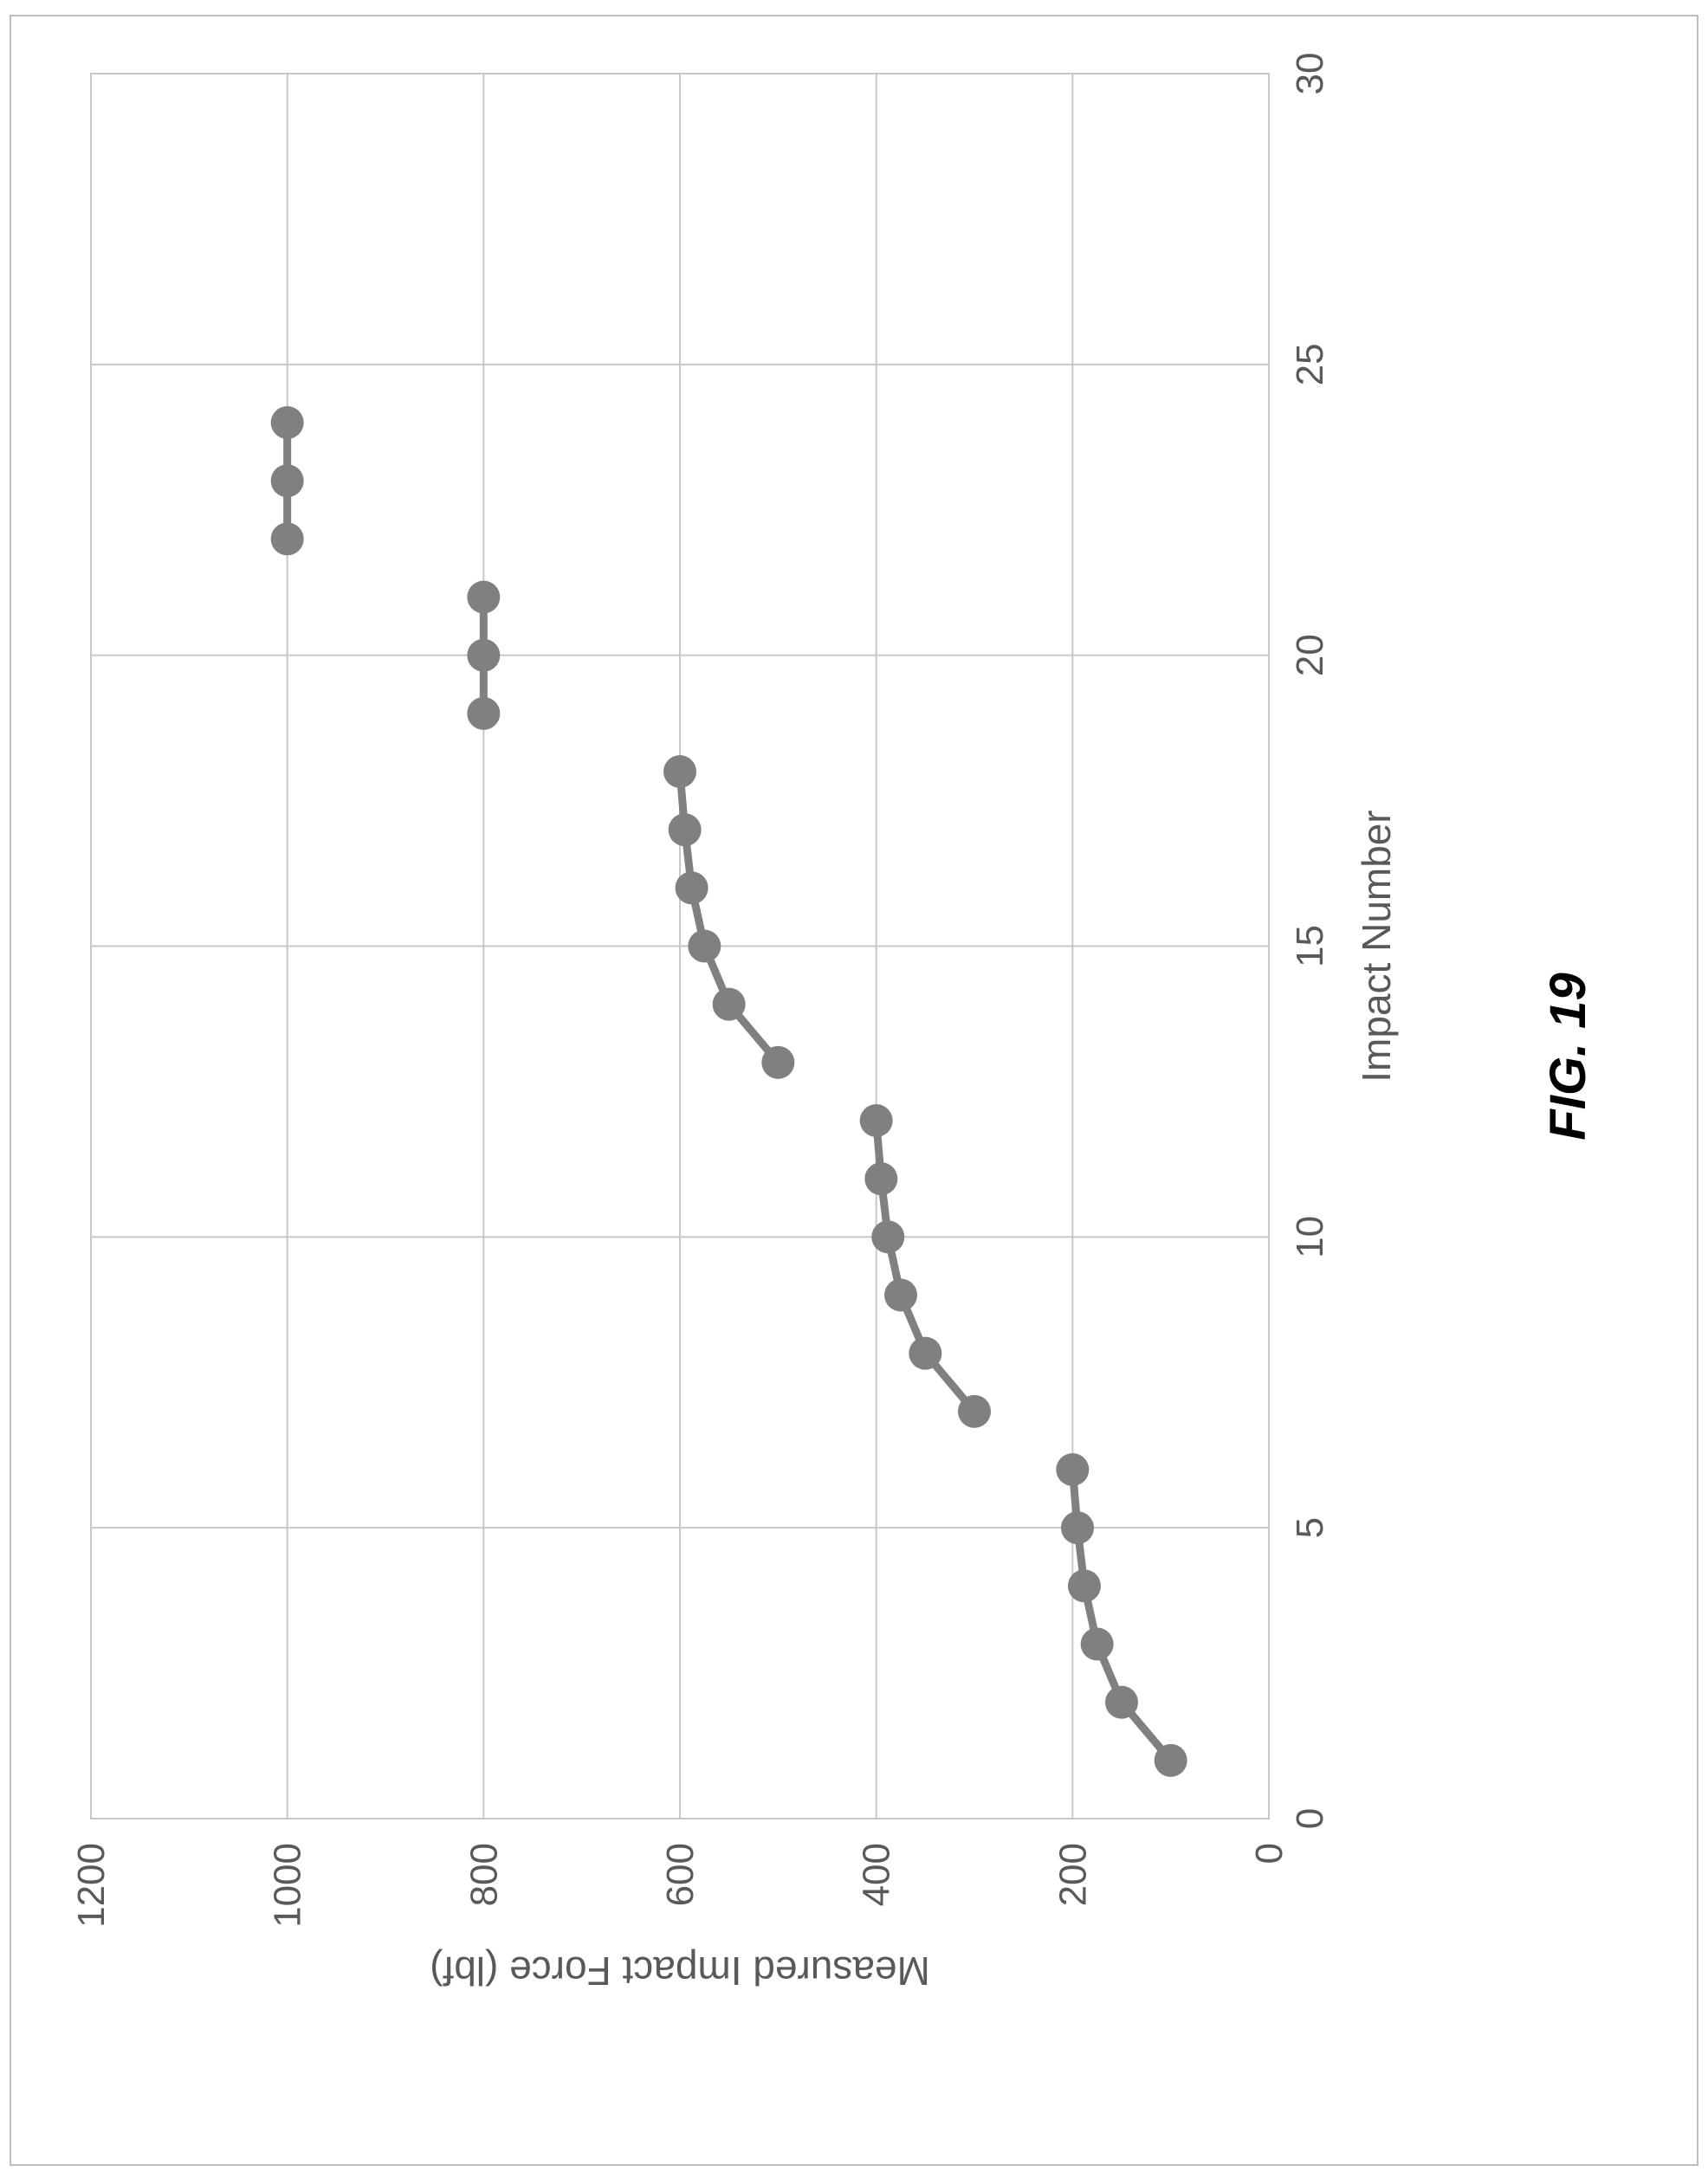 The height and width of the screenshot is (2178, 1708). Describe the element at coordinates (91, 1885) in the screenshot. I see `y-tick-label: 1200` at that location.